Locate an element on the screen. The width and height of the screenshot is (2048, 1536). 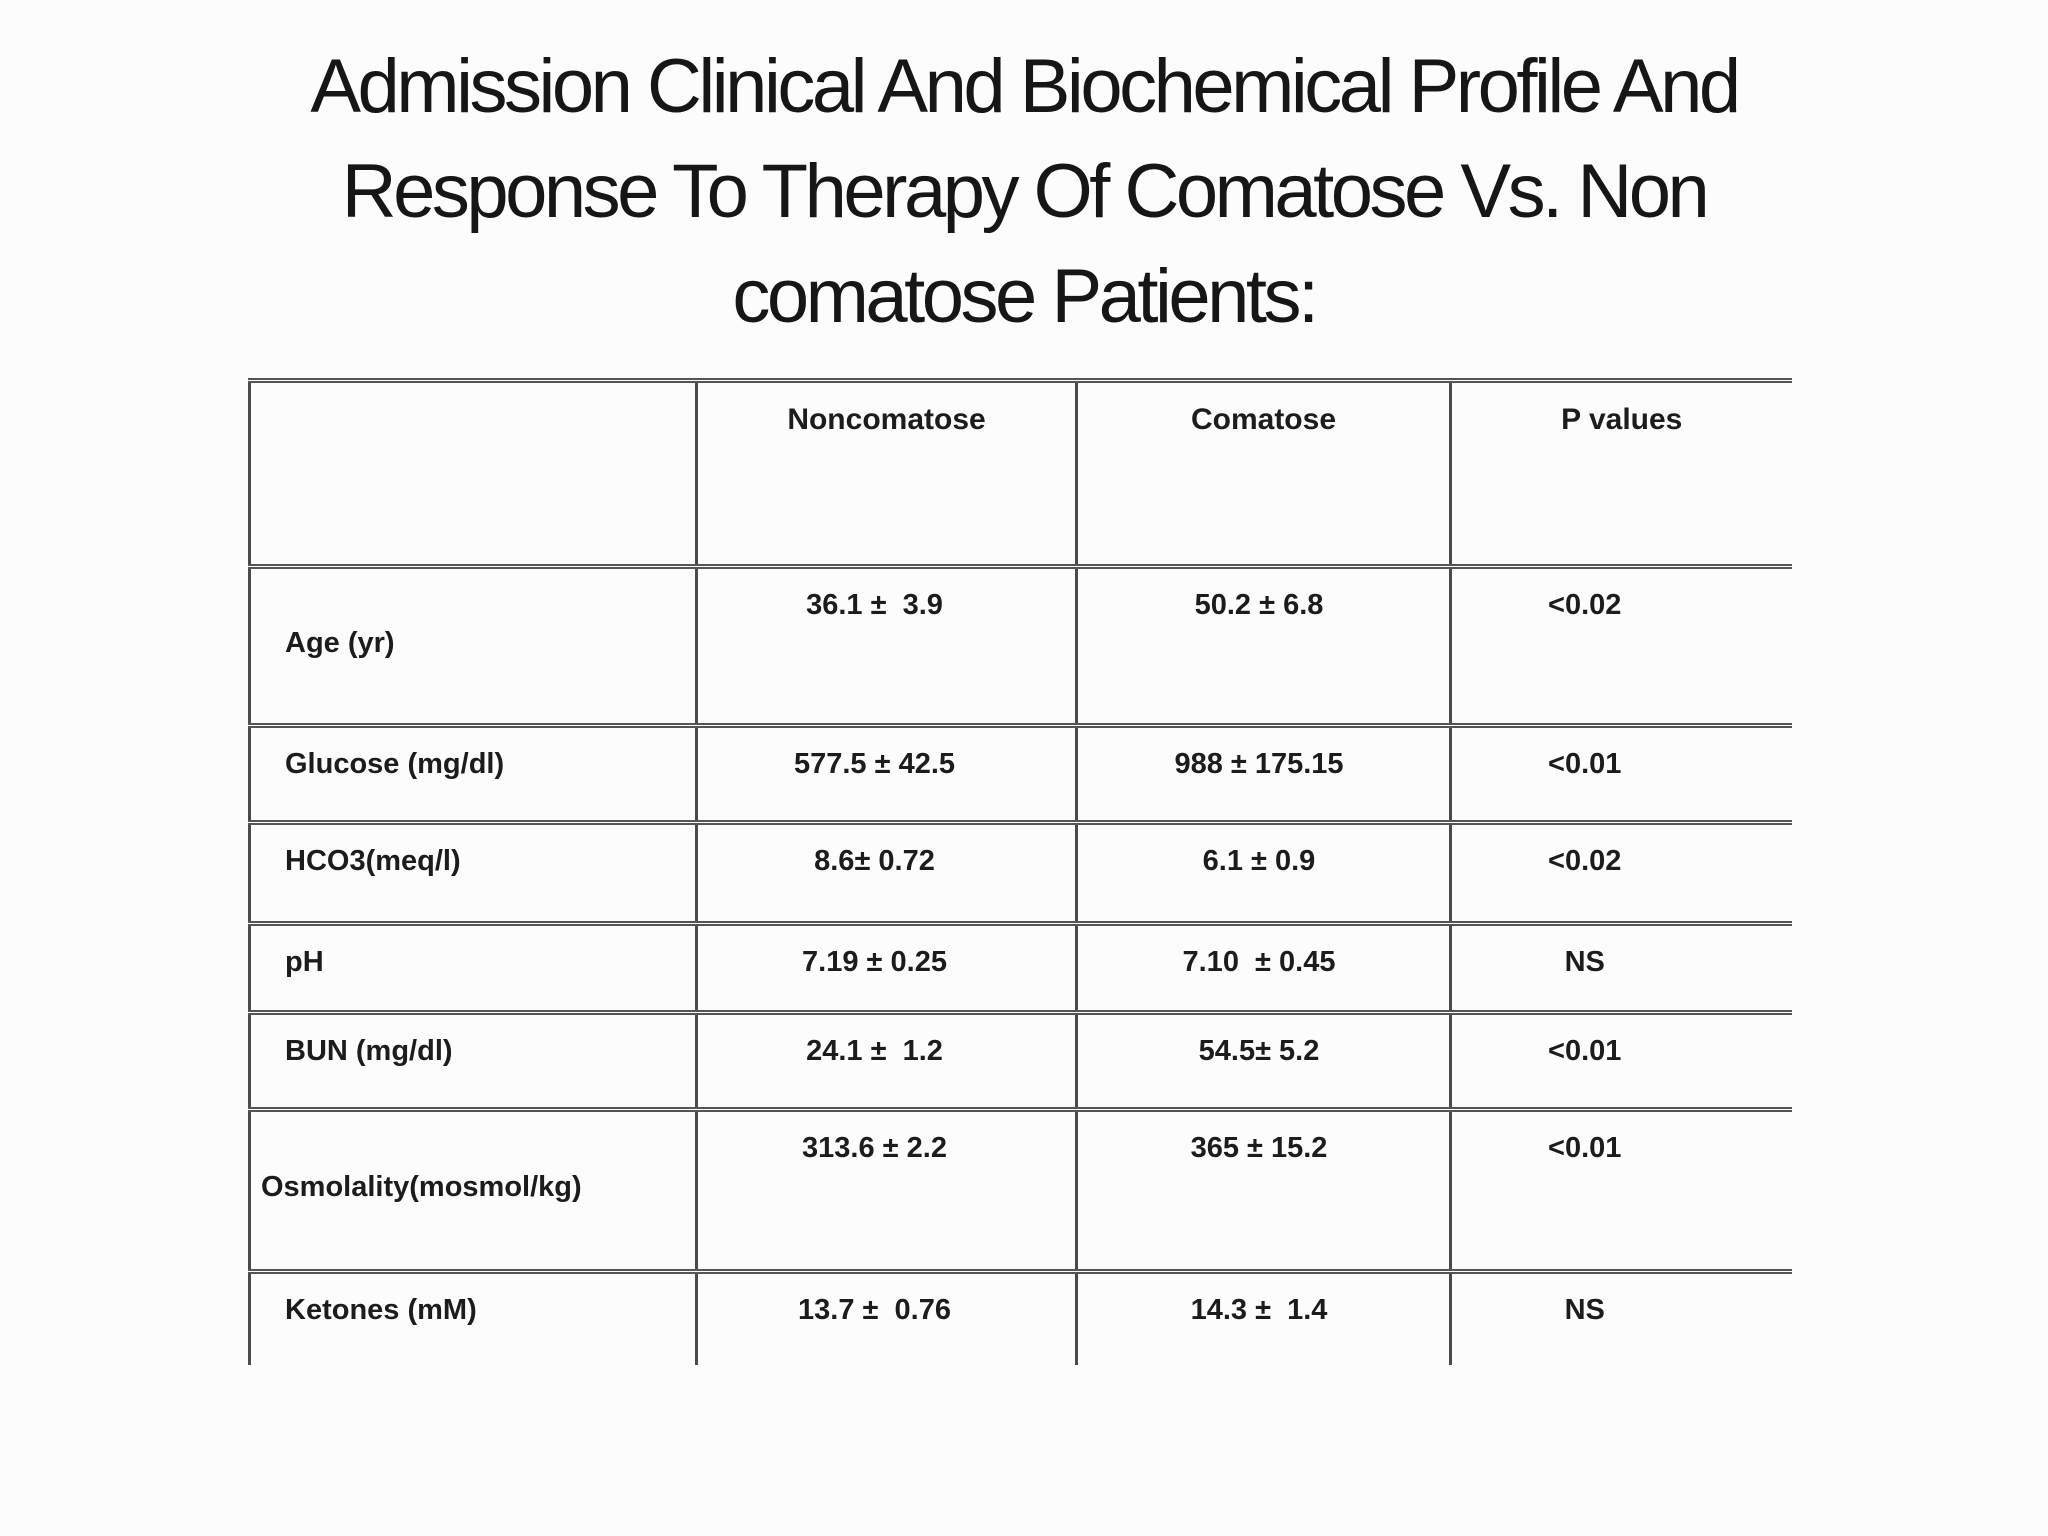
table-row-age: Age (yr) 36.1 ± 3.9 50.2 ± 6.8 <0.02 is located at coordinates (1020, 645).